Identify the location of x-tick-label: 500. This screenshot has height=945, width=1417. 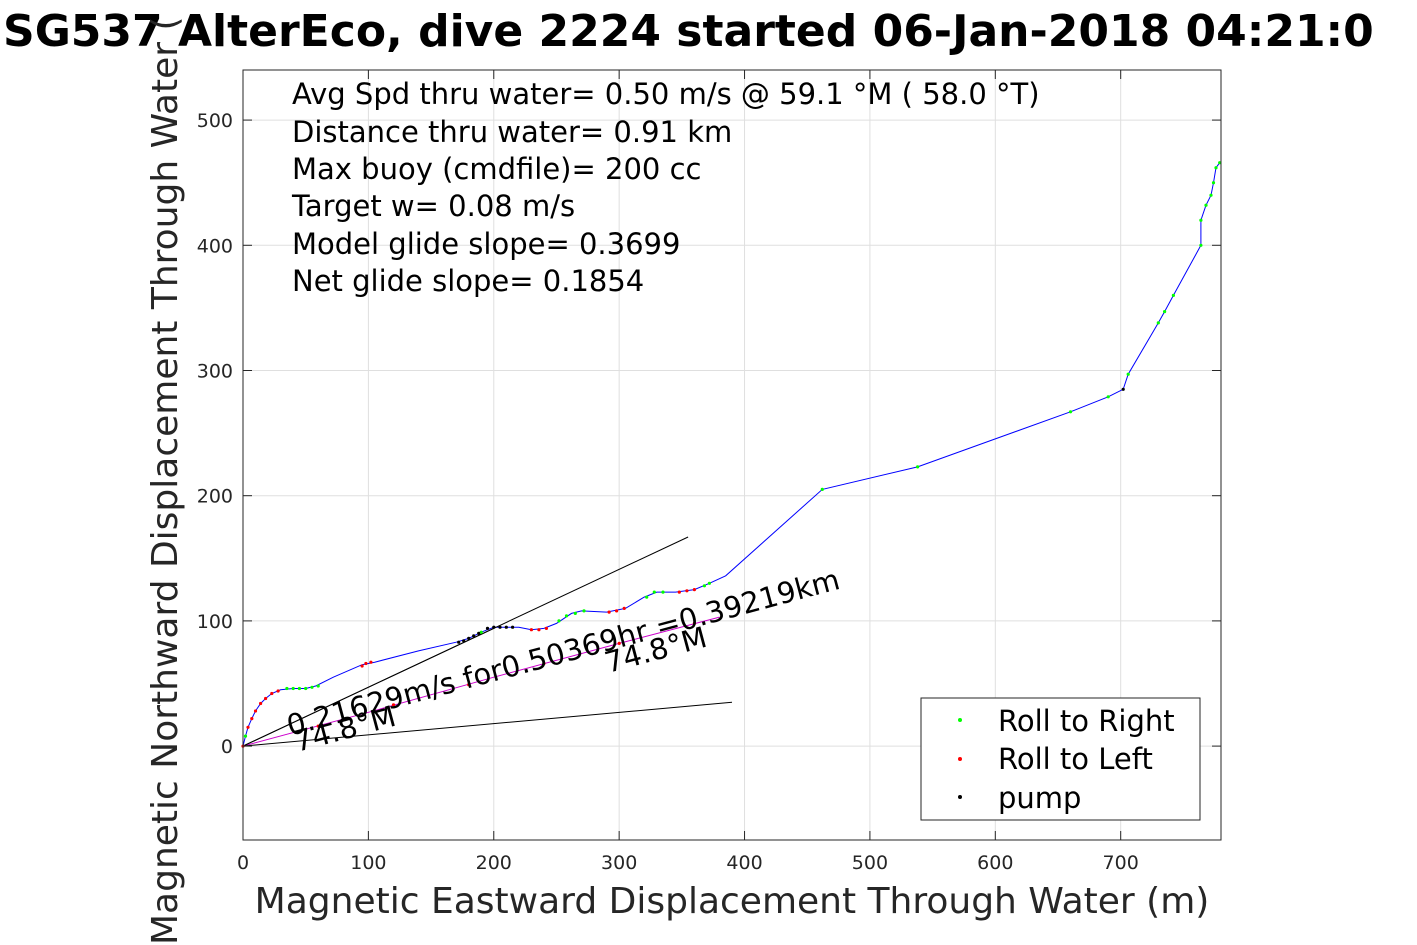
(870, 863).